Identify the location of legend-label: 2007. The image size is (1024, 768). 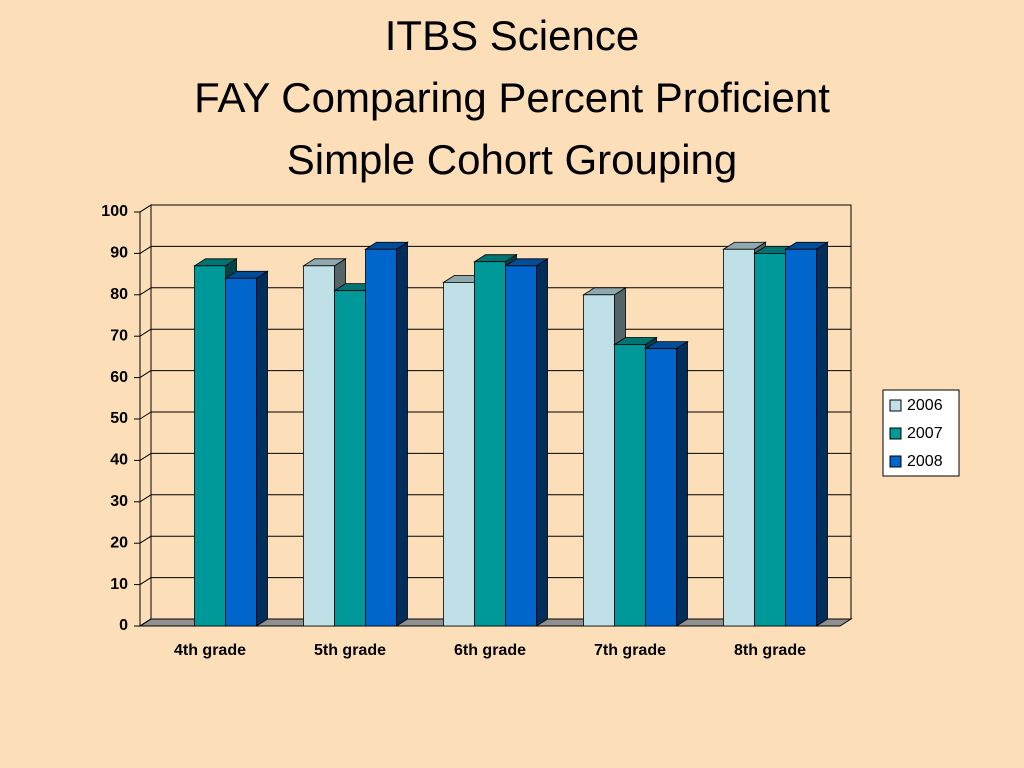
(925, 433).